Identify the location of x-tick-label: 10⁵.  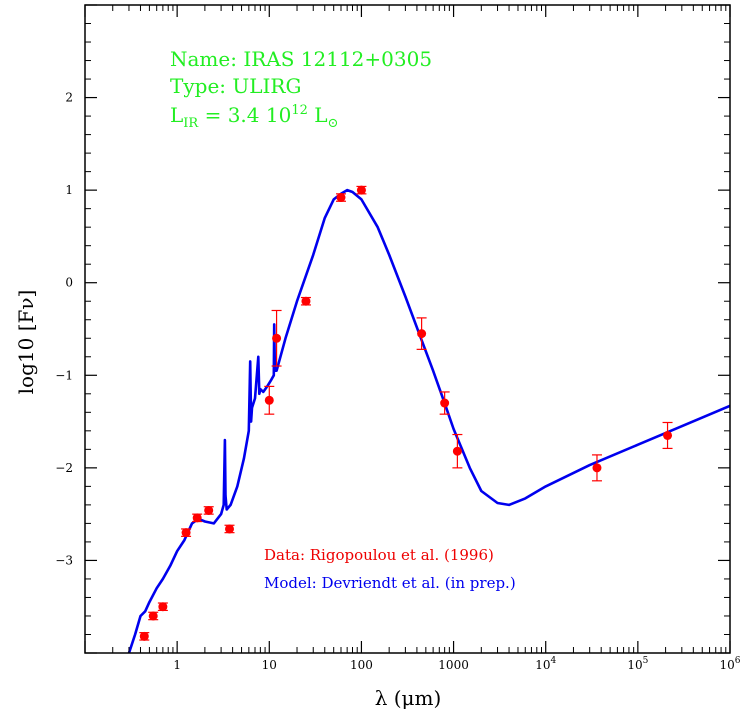
(637, 664).